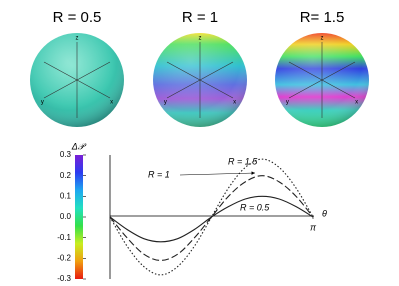 The height and width of the screenshot is (286, 399). Describe the element at coordinates (255, 207) in the screenshot. I see `series-label: R = 0.5` at that location.